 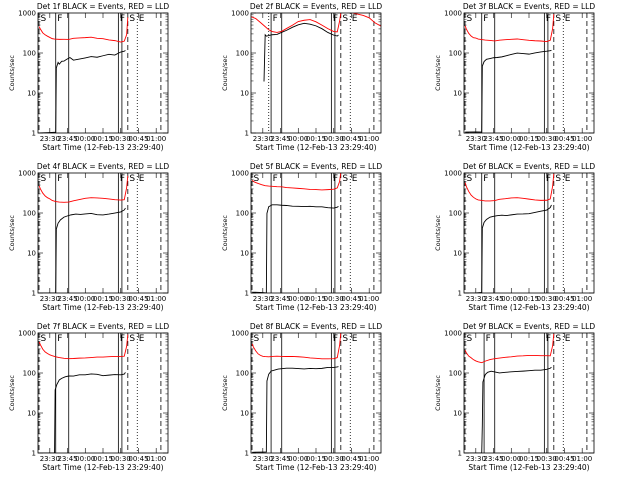 What do you see at coordinates (316, 6) in the screenshot?
I see `chart-title: Det 2f BLACK = Events, RED = LLD` at bounding box center [316, 6].